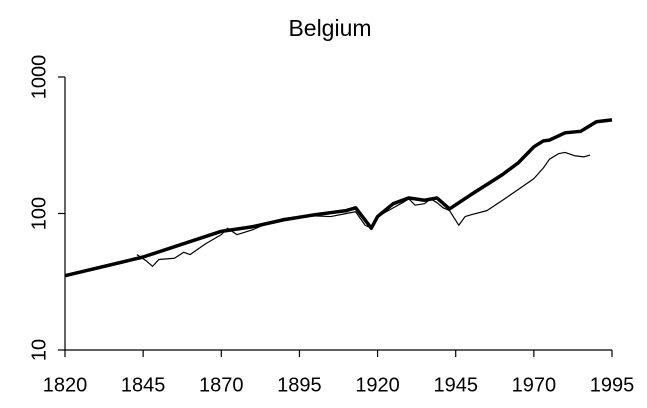 This screenshot has width=647, height=408. What do you see at coordinates (612, 385) in the screenshot?
I see `x-tick-label: 1995` at bounding box center [612, 385].